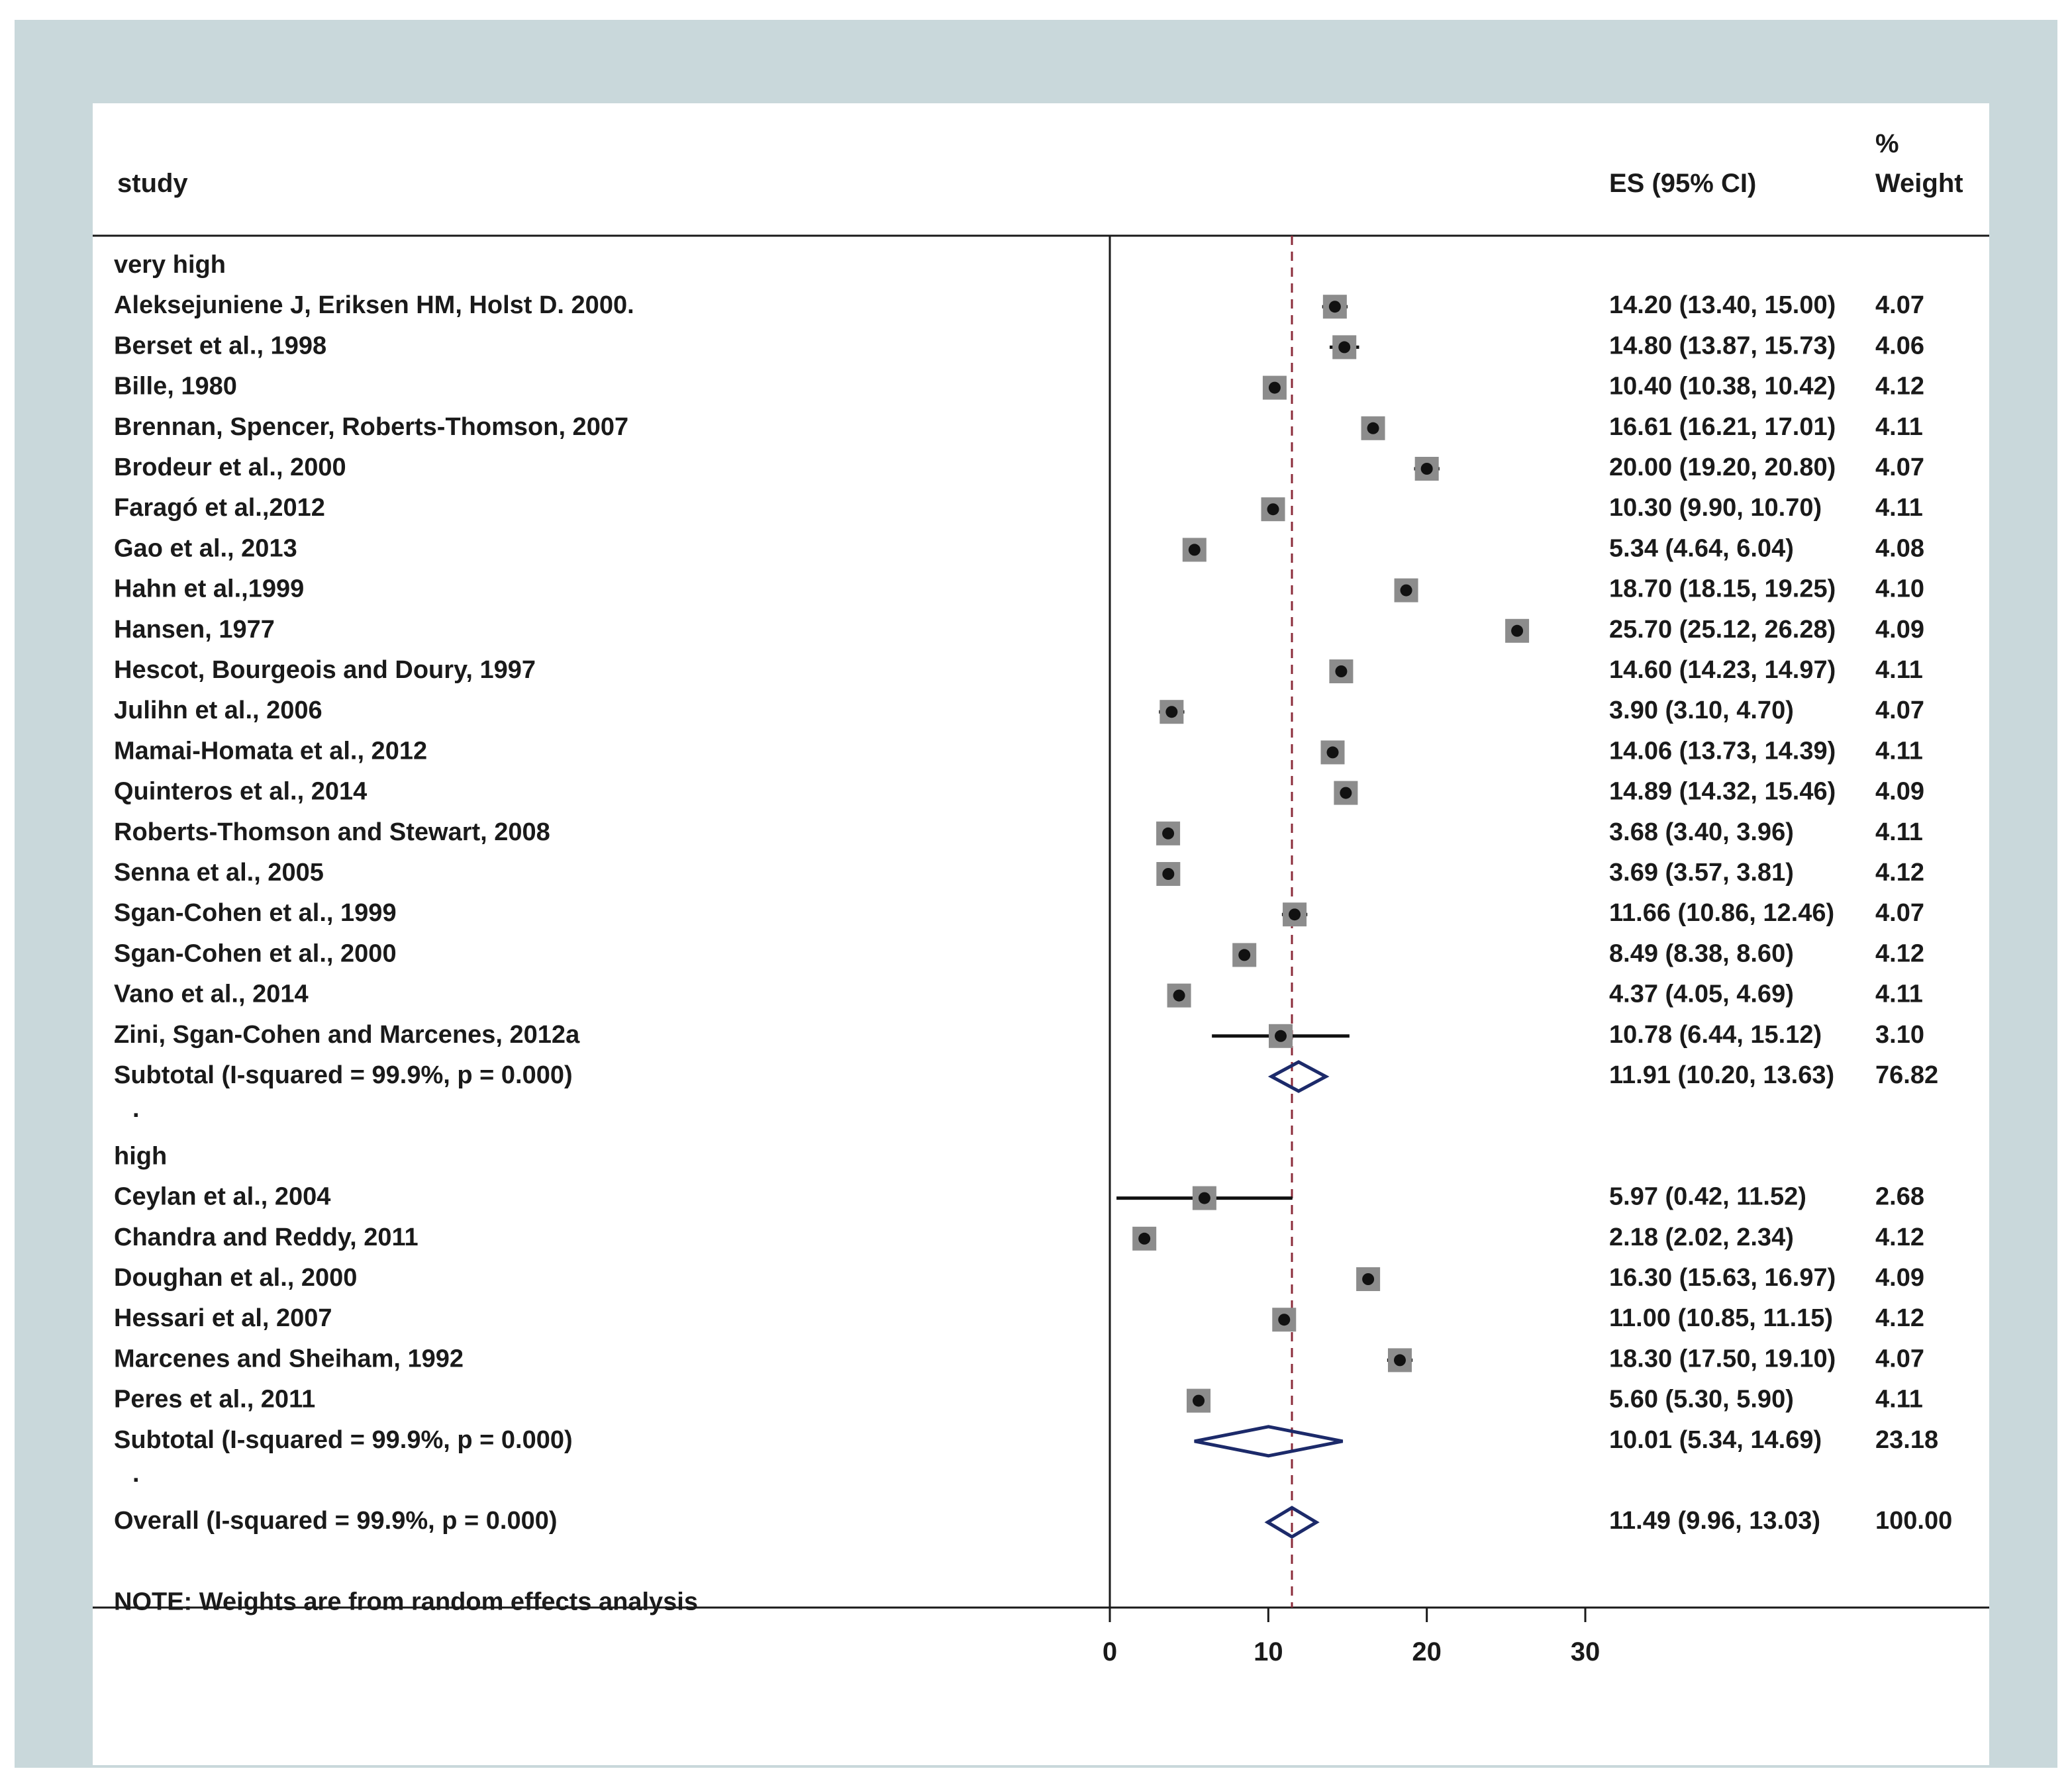 The width and height of the screenshot is (2072, 1783). I want to click on study-row-es-ci: 18.30 (17.50, 19.10), so click(1722, 1359).